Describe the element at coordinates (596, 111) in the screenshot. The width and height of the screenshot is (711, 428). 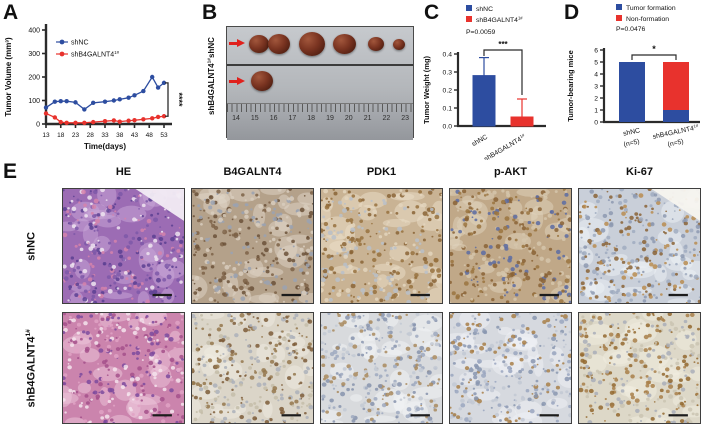
I see `svg-text: 1` at that location.